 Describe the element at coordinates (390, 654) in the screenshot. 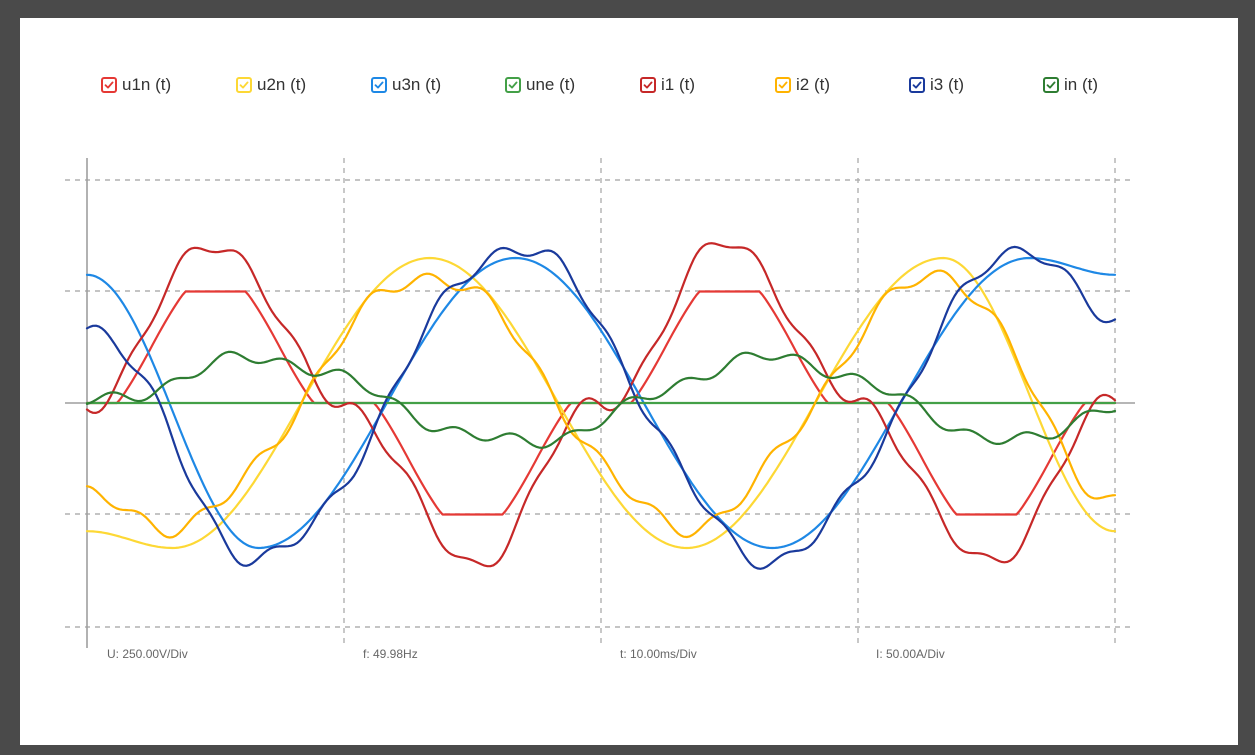

I see `frequency-label: f: 49.98Hz` at that location.